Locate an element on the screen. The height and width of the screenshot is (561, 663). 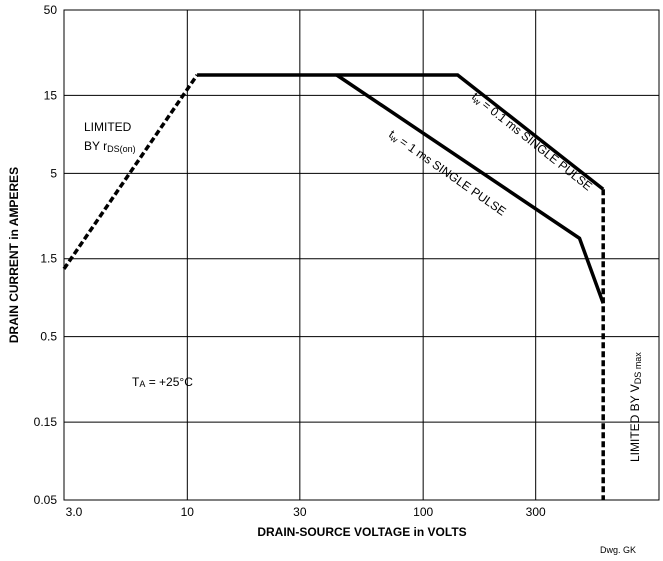
y-axis-title: DRAIN CURRENT in AMPERES is located at coordinates (14, 255).